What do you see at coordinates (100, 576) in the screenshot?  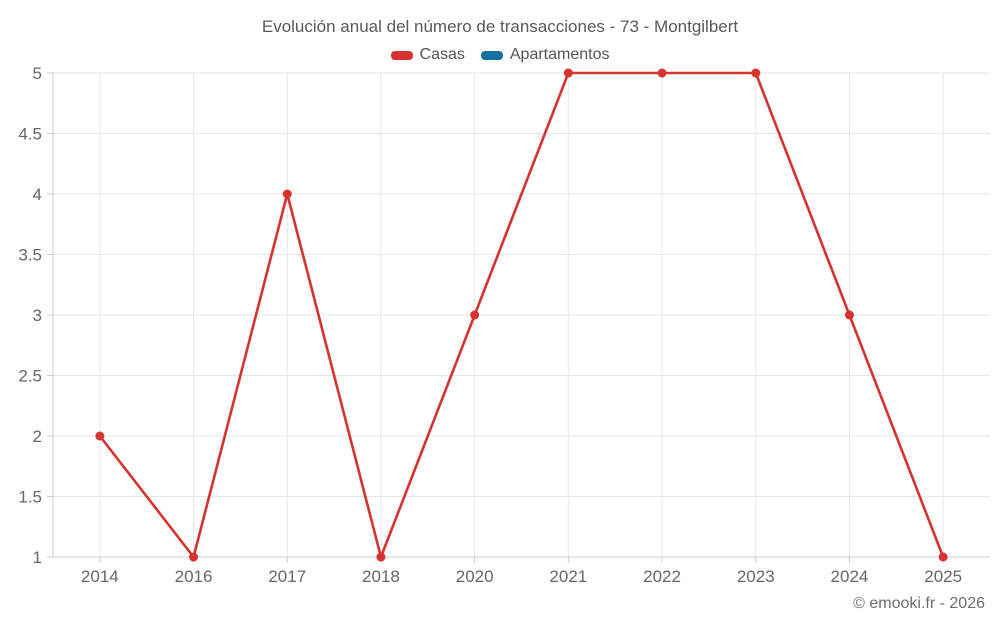 I see `x-axis-label: 2014` at bounding box center [100, 576].